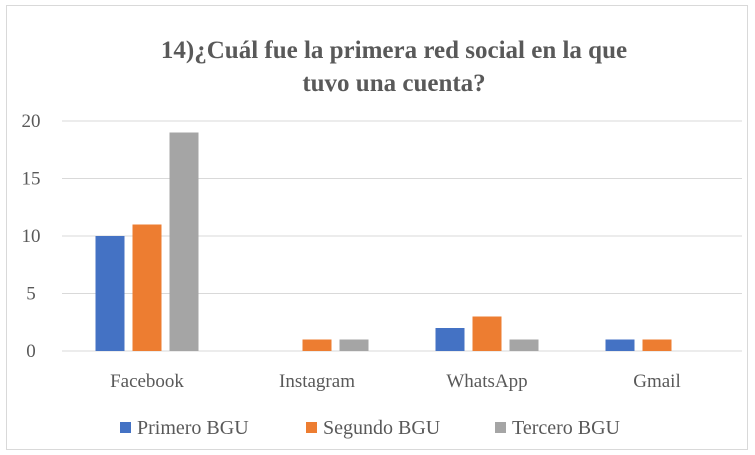  What do you see at coordinates (395, 381) in the screenshot?
I see `x-axis-ticks: Facebook Instagram WhatsApp Gmail` at bounding box center [395, 381].